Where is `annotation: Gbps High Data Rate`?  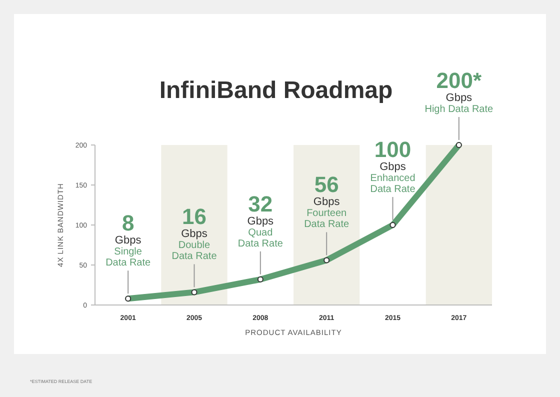
annotation: Gbps High Data Rate is located at coordinates (459, 103).